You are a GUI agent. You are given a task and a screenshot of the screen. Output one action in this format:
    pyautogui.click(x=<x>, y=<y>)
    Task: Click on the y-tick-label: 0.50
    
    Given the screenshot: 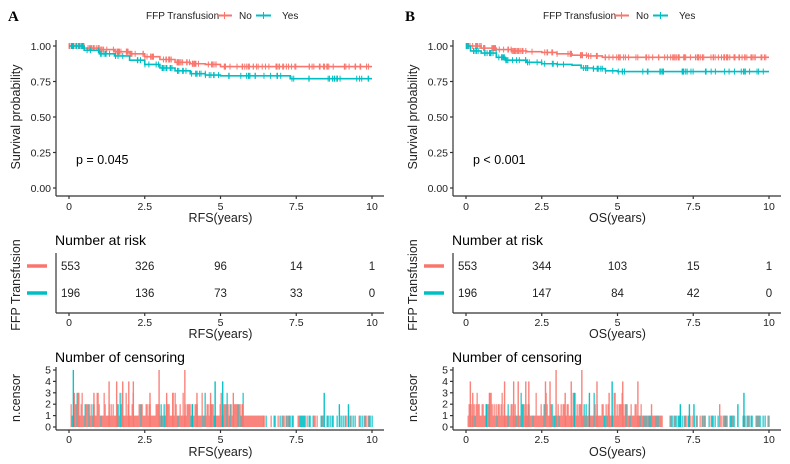 What is the action you would take?
    pyautogui.click(x=438, y=118)
    